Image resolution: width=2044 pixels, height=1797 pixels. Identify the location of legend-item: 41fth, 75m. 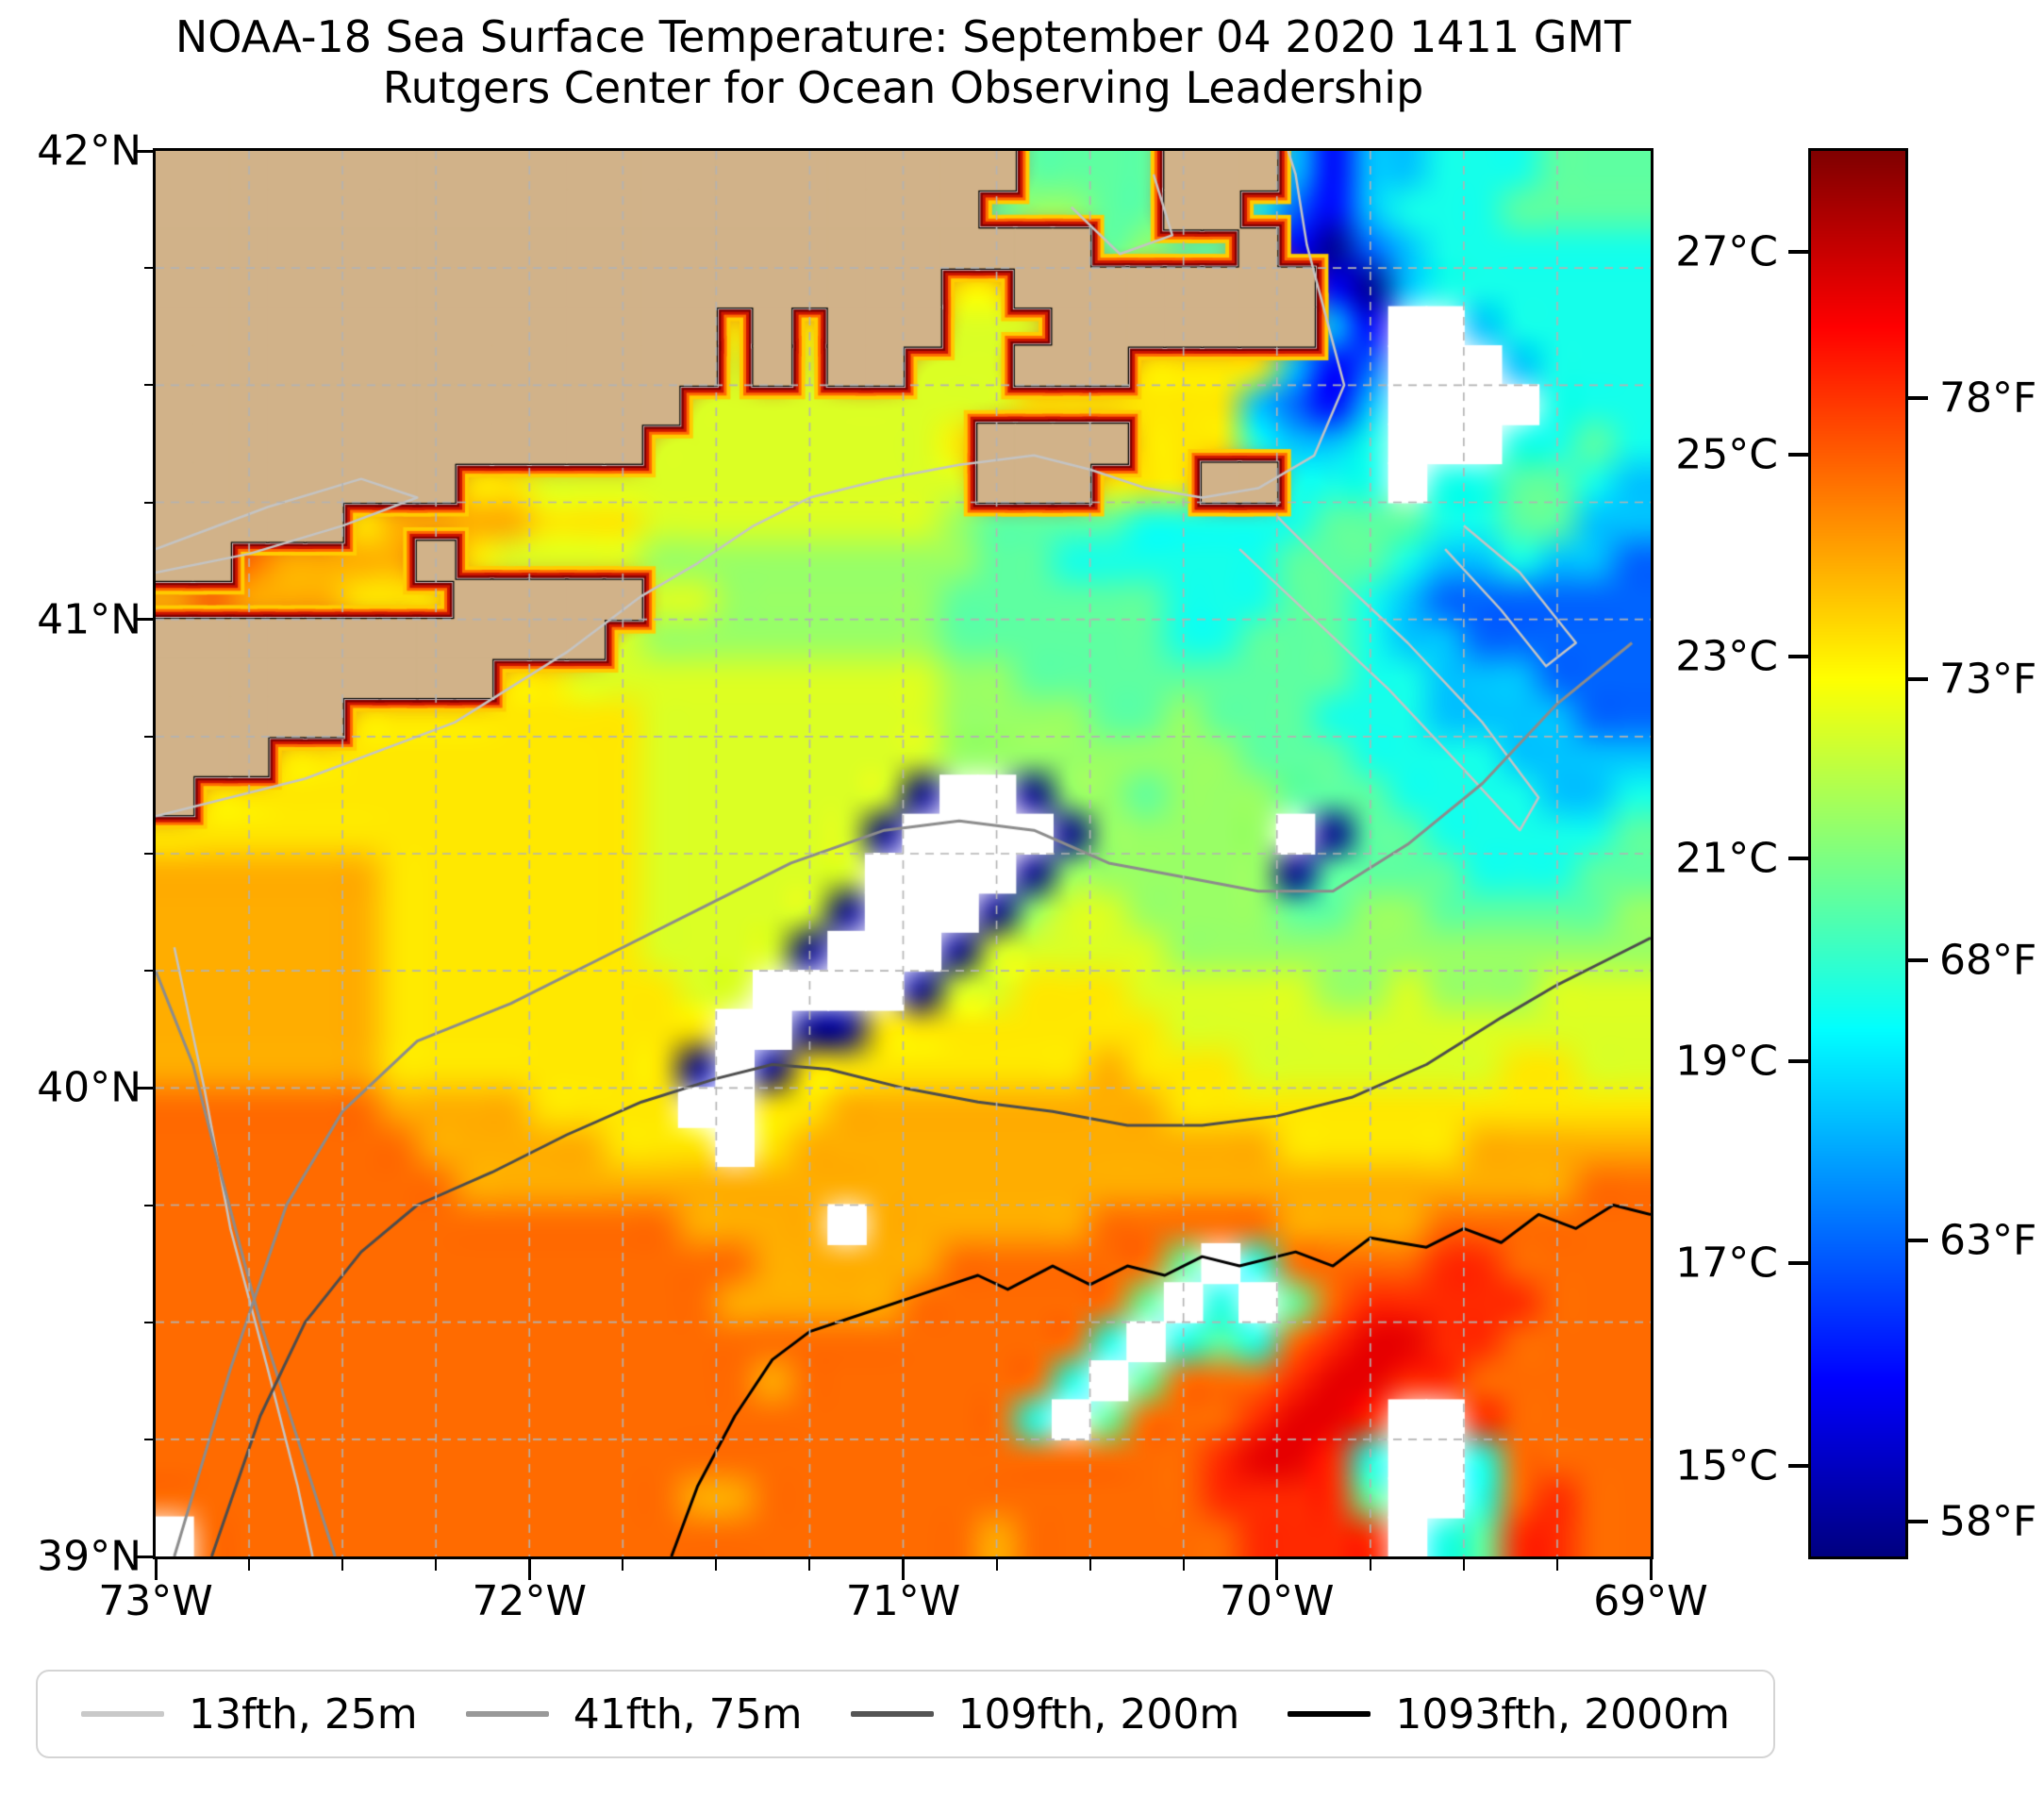
(634, 1714).